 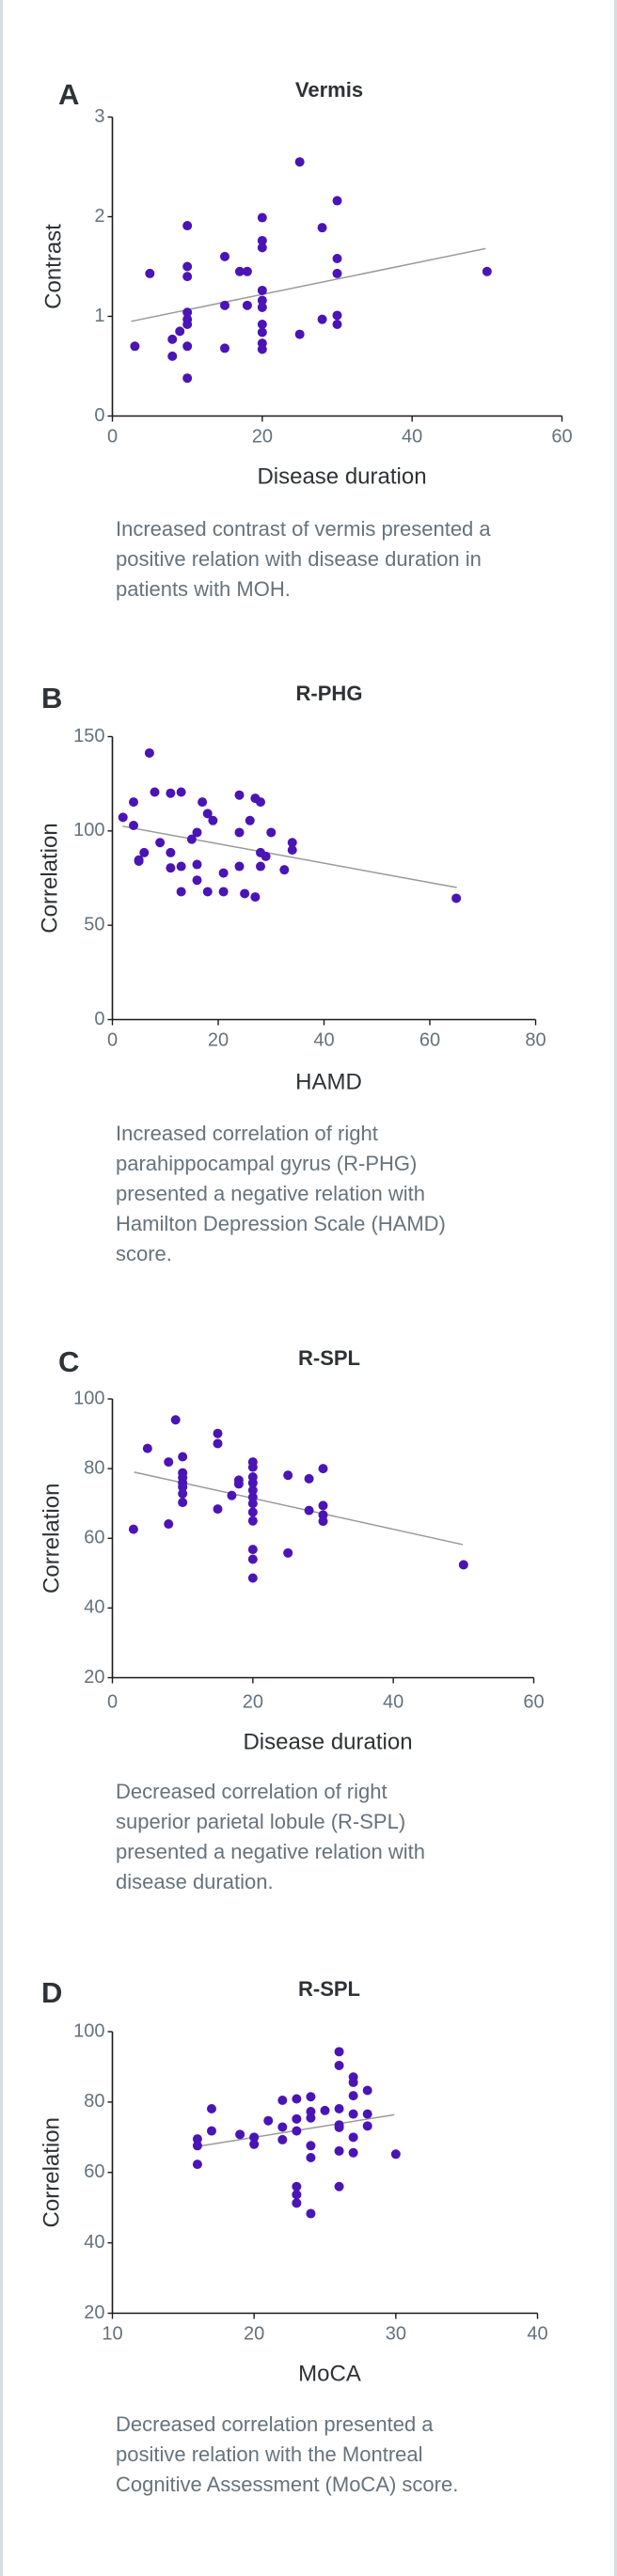 I want to click on panel-letter: A, so click(x=69, y=95).